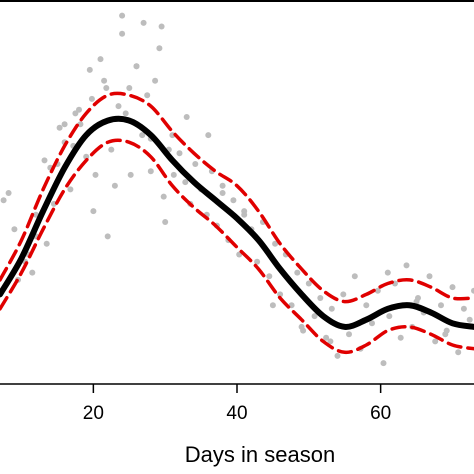 This screenshot has width=474, height=474. I want to click on x-tick-label: 20, so click(93, 413).